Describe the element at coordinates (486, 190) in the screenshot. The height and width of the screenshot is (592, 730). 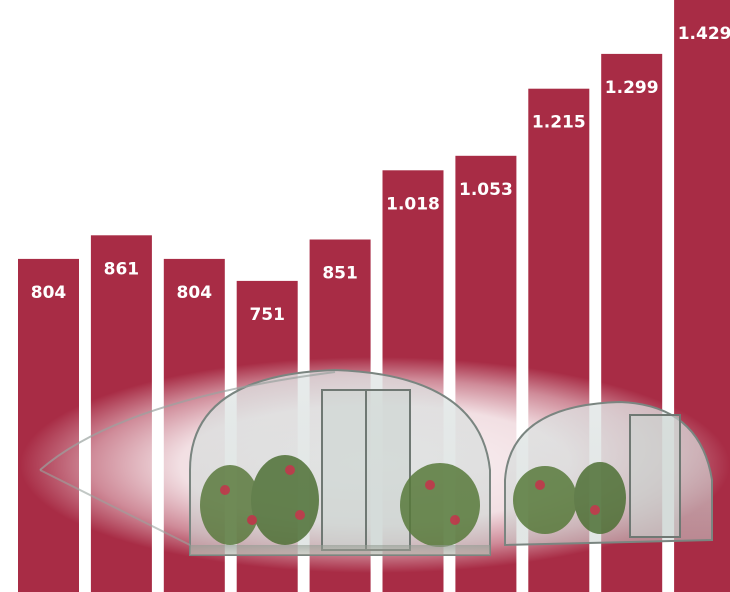
I see `bar-value-label-7: 1.053` at that location.